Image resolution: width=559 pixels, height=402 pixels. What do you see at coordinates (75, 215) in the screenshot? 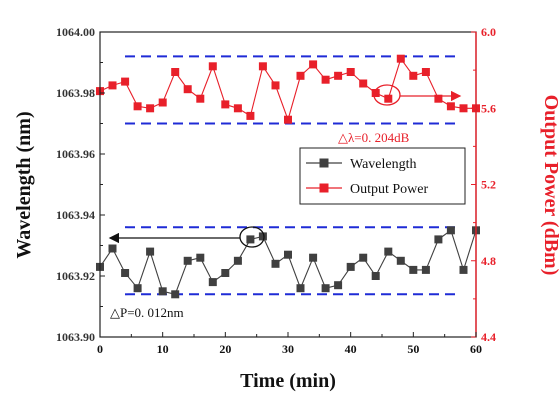
I see `left-tick-label: 1063.94` at bounding box center [75, 215].